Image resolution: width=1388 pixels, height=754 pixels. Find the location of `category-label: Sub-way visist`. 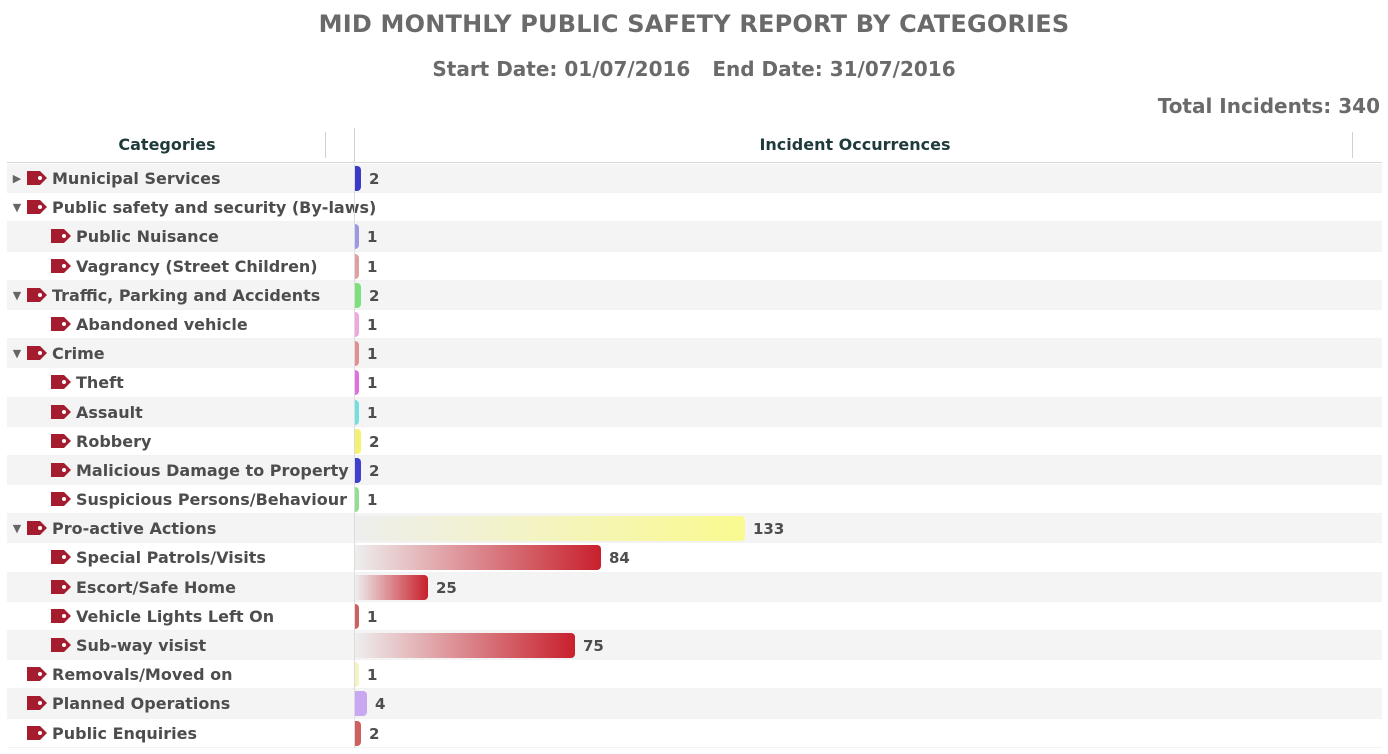

category-label: Sub-way visist is located at coordinates (141, 645).